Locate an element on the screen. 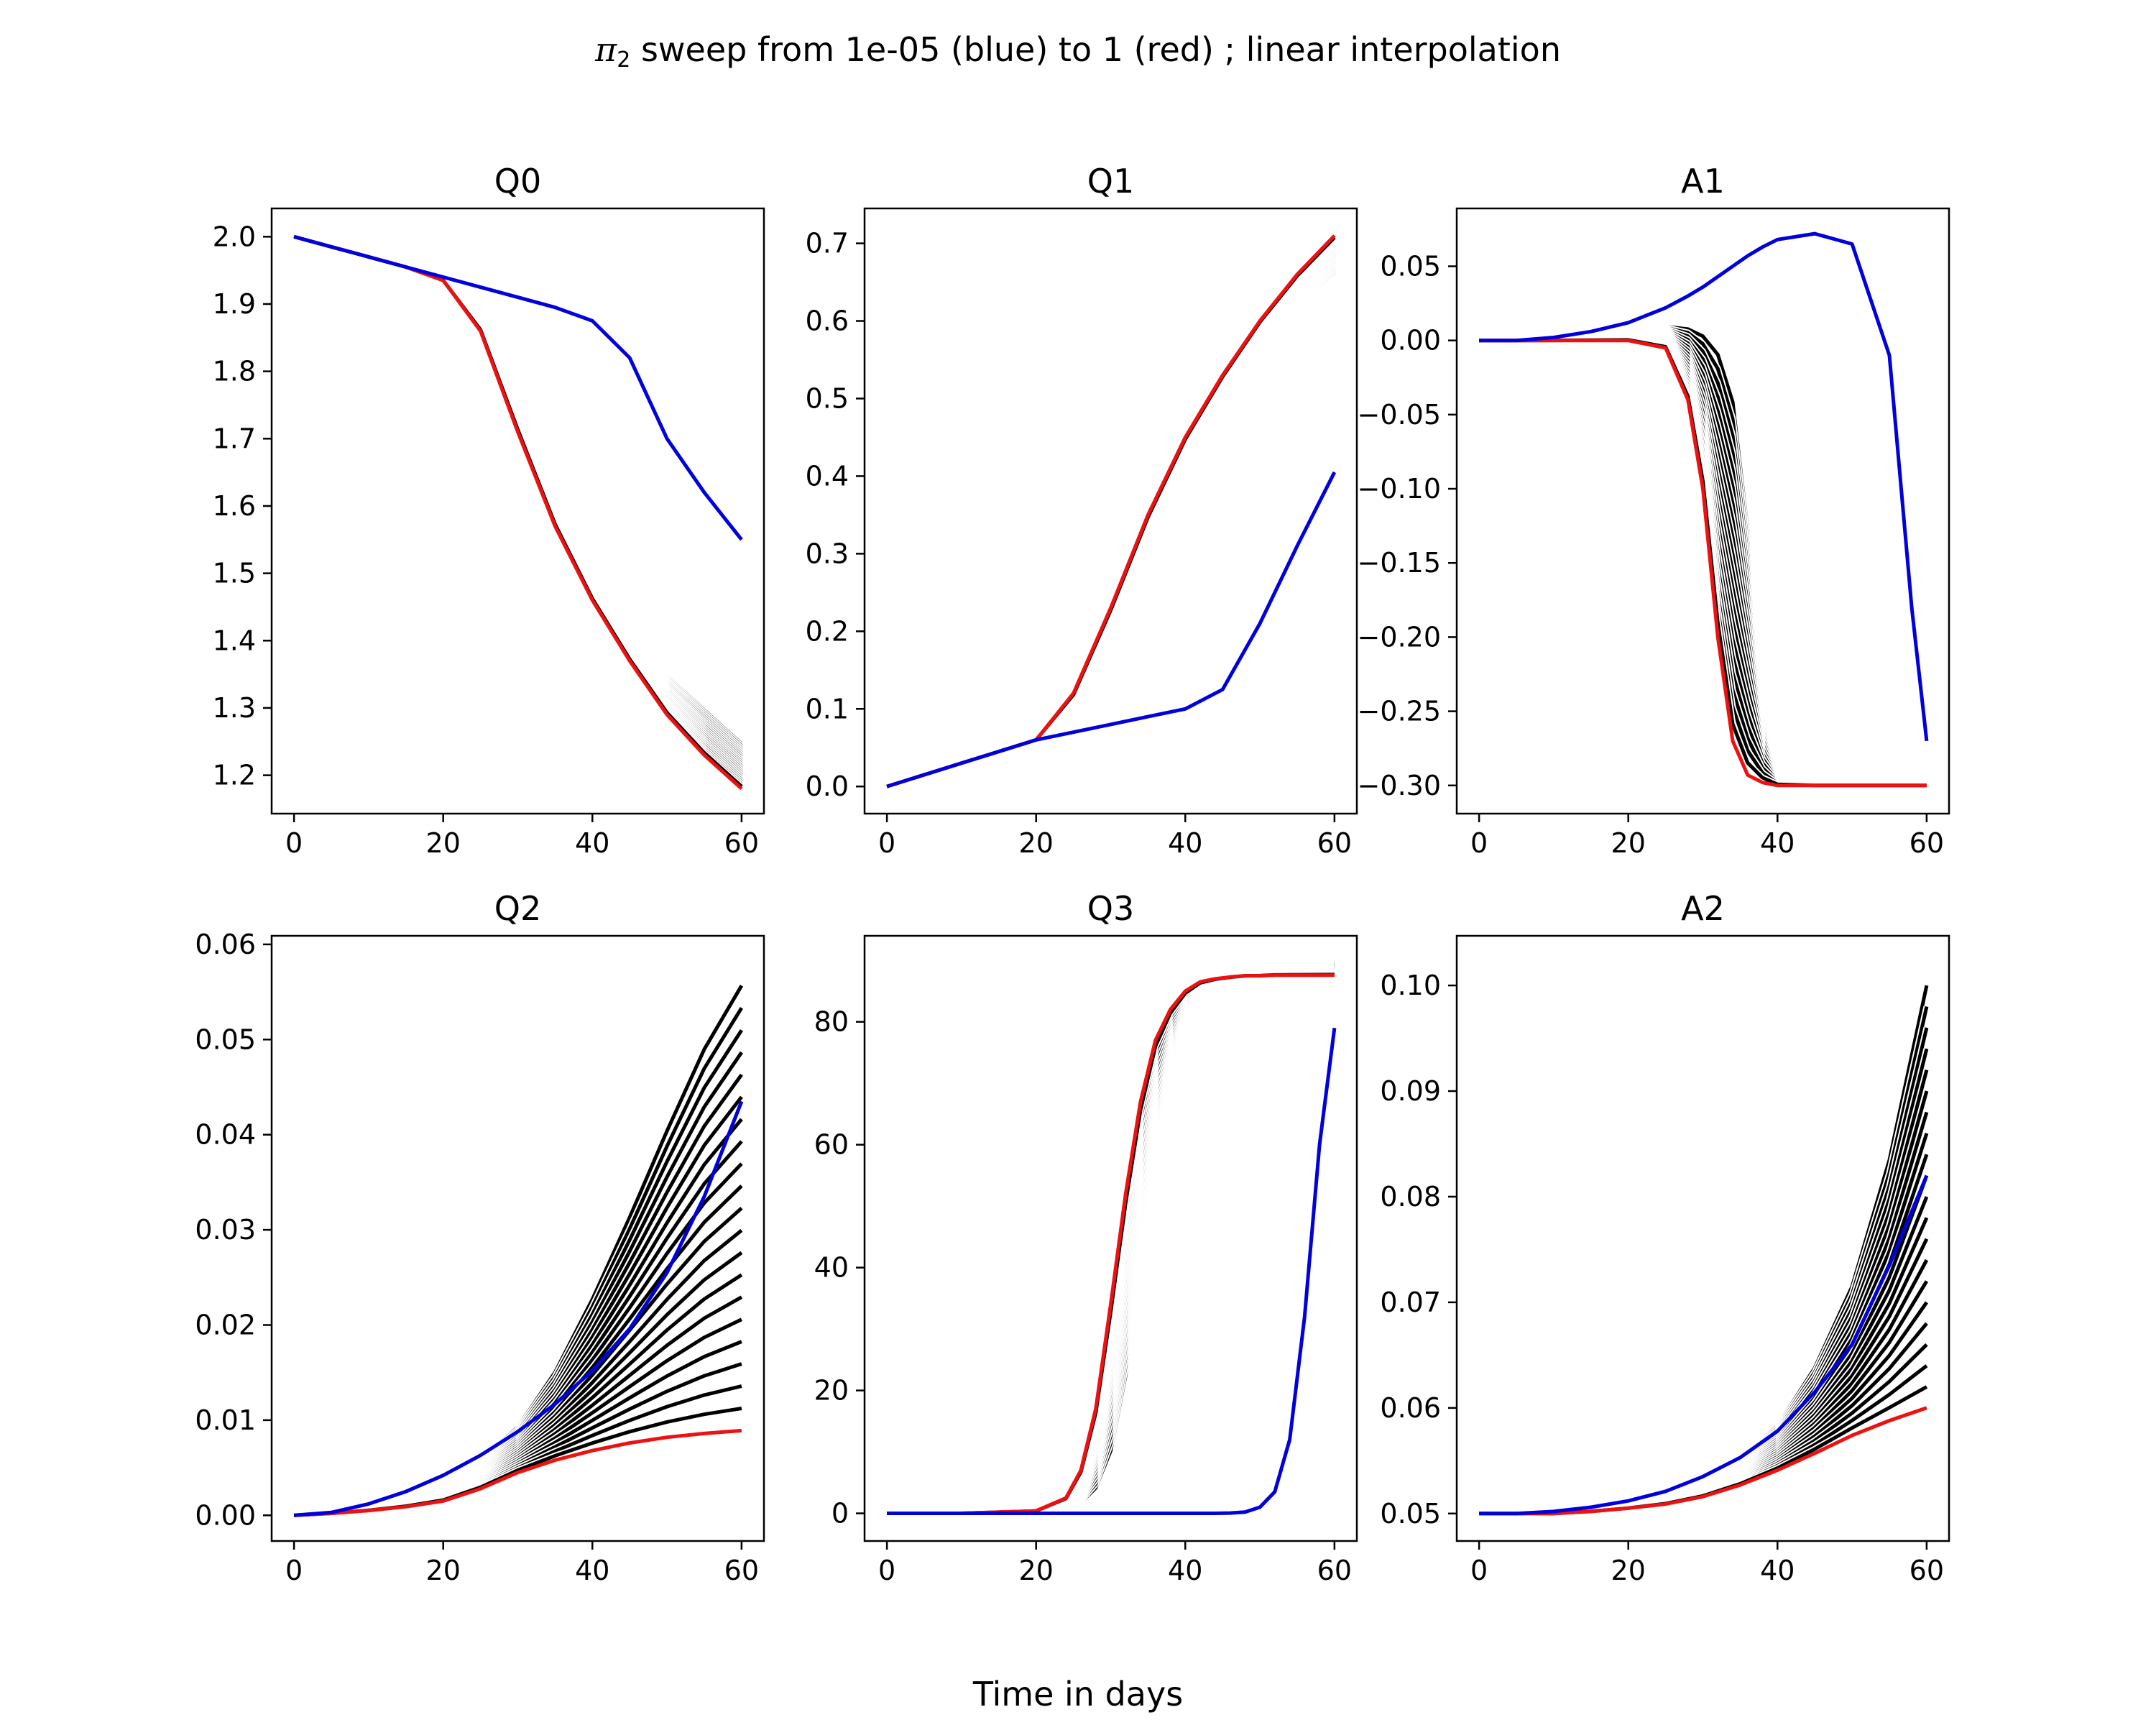 The height and width of the screenshot is (1725, 2156). subplot-q3: 0 20 40 60 0 20 40 60 80 Q3 is located at coordinates (1086, 1237).